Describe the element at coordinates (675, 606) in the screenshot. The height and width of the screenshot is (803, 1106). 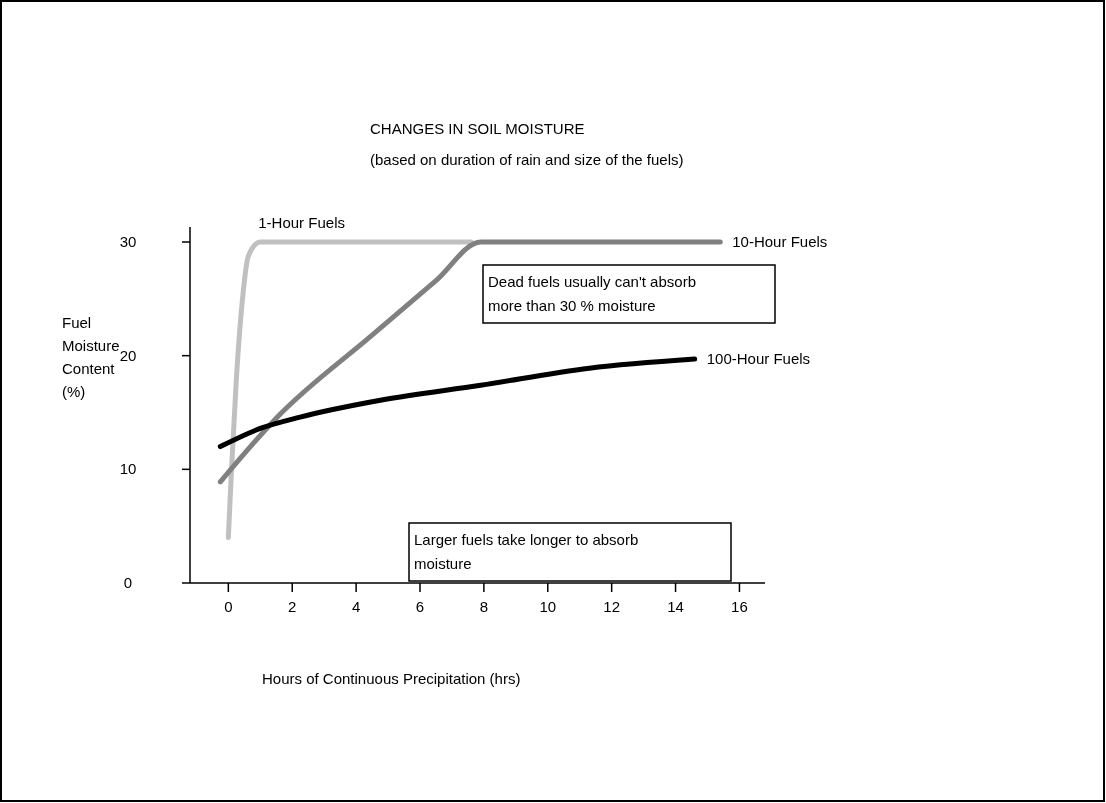
I see `x-tick-label: 14` at that location.